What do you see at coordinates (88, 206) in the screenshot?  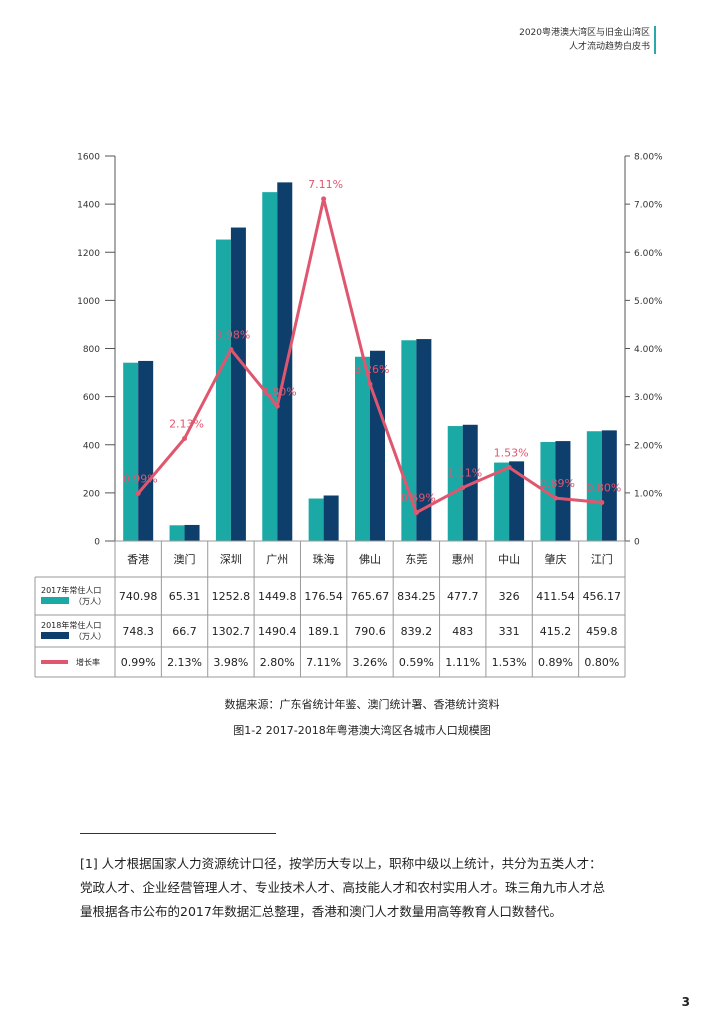 I see `y-left-tick-label: 1400` at bounding box center [88, 206].